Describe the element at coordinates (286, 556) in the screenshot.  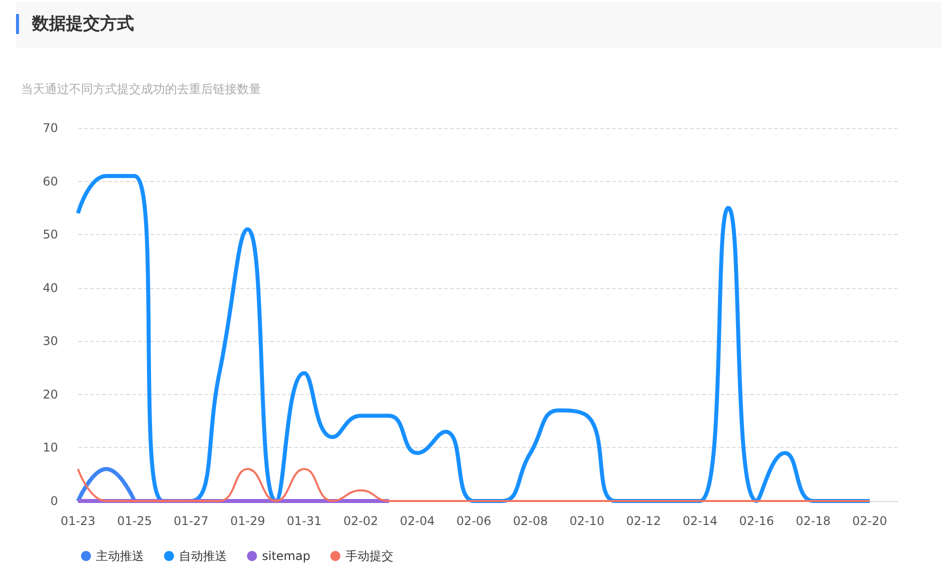
I see `legend-label: sitemap` at that location.